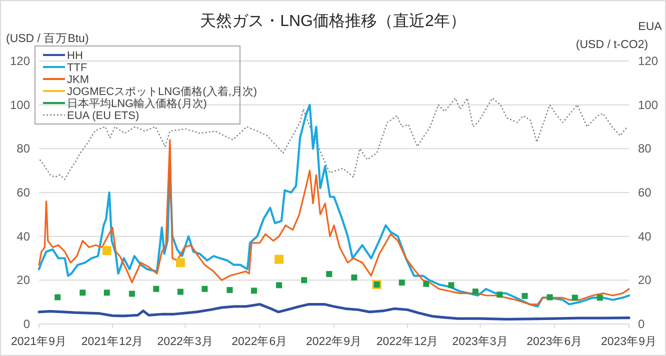 The height and width of the screenshot is (356, 666). Describe the element at coordinates (26, 324) in the screenshot. I see `y-tick-label: 0` at that location.